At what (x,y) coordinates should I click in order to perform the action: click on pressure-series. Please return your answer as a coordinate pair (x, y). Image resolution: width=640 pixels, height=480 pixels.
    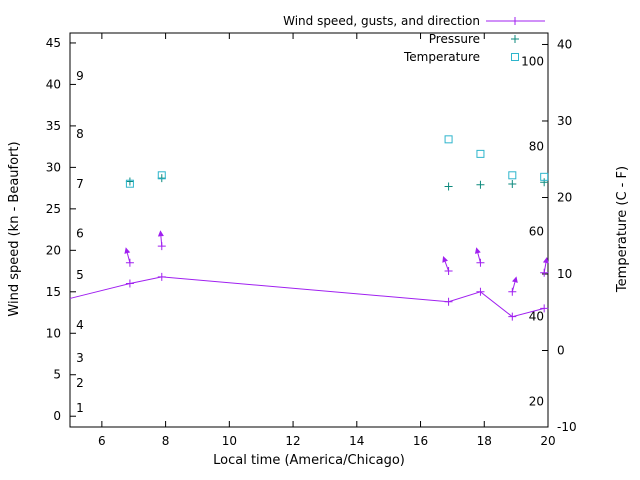
    Looking at the image, I should click on (337, 182).